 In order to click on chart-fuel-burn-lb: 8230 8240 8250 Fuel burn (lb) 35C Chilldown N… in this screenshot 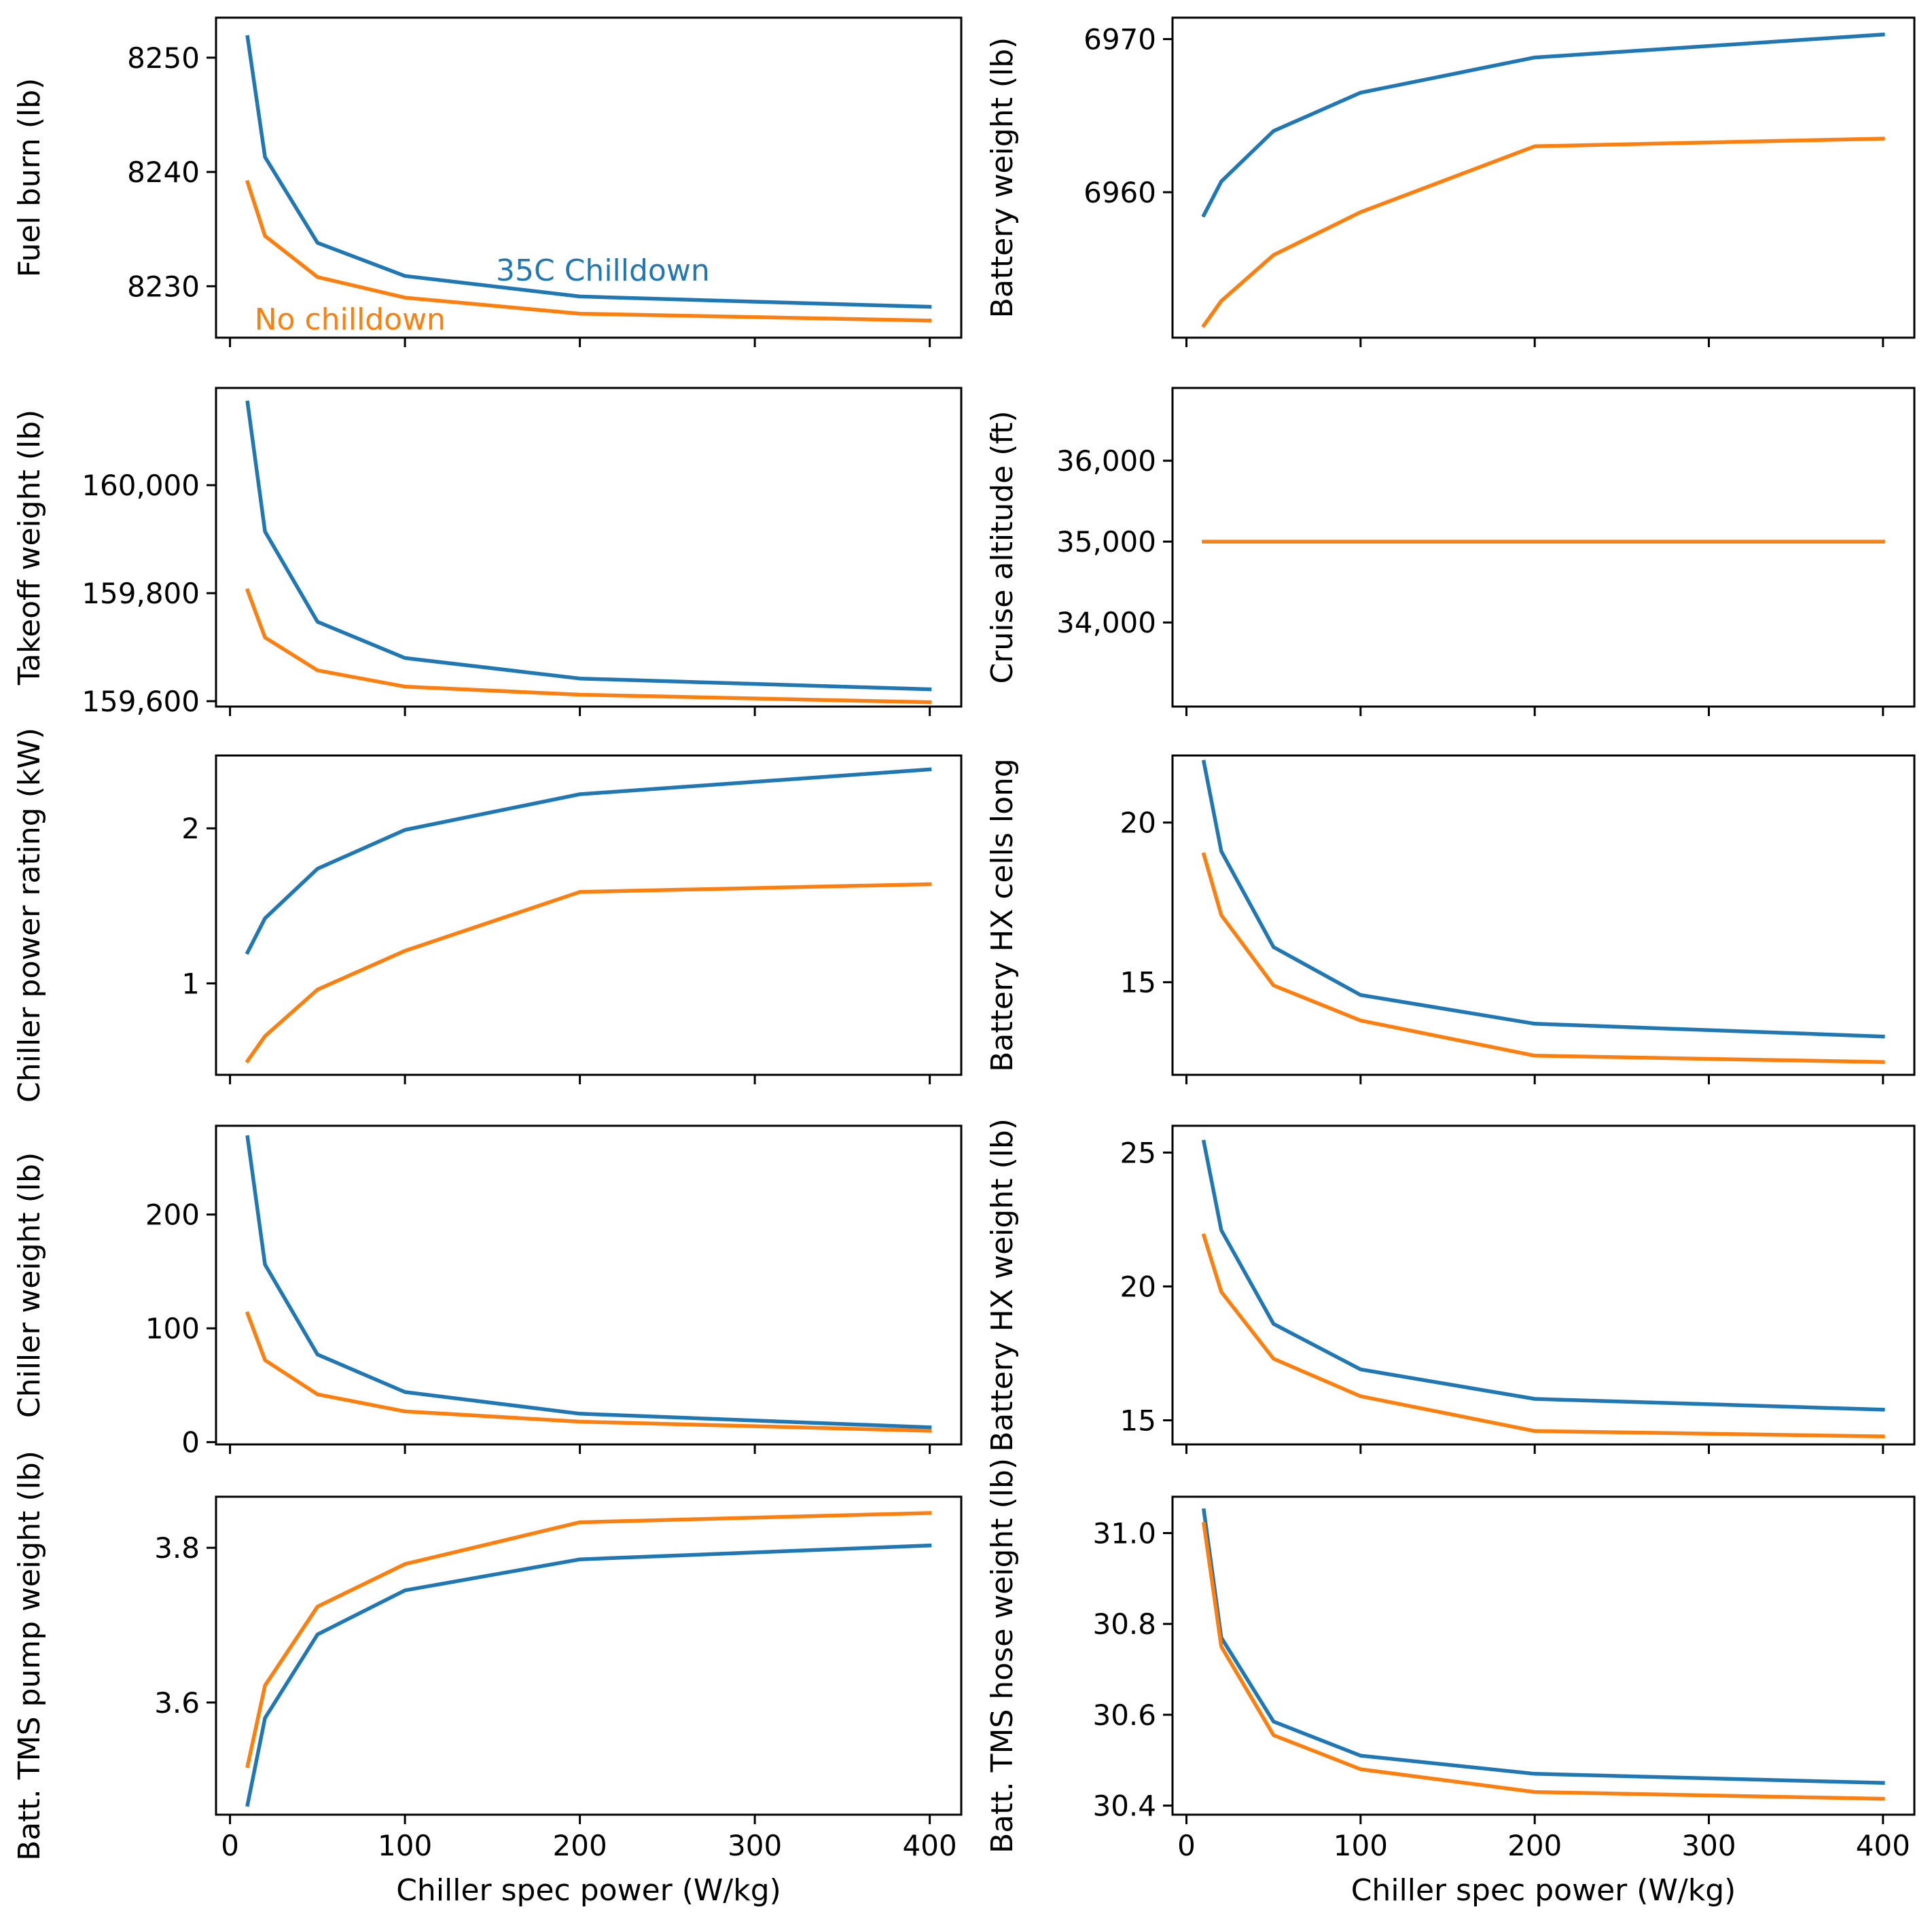, I will do `click(487, 181)`.